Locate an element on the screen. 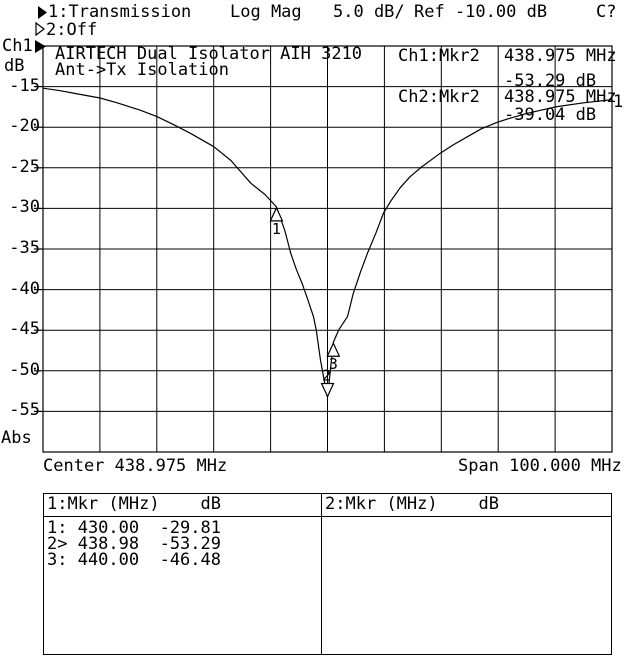  ch2-trace-label: 2:Off is located at coordinates (72, 30).